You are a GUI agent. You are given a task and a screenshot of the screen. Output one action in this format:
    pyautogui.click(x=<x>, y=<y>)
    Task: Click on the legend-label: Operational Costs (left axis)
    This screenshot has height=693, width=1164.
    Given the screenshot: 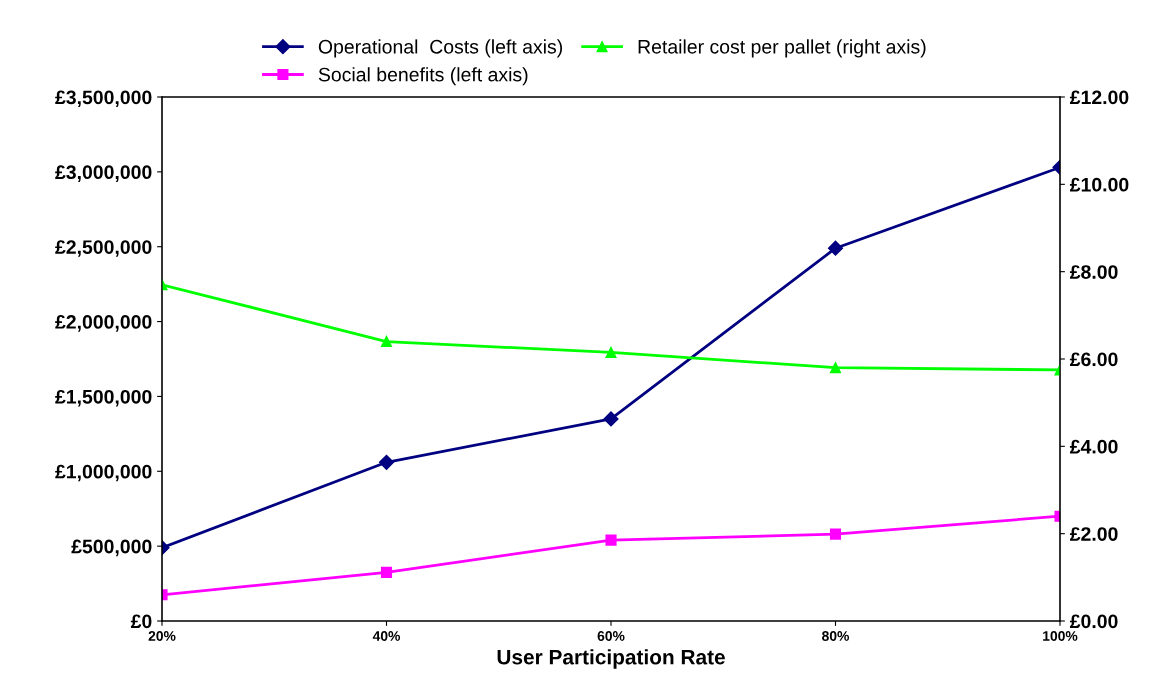 What is the action you would take?
    pyautogui.click(x=440, y=48)
    